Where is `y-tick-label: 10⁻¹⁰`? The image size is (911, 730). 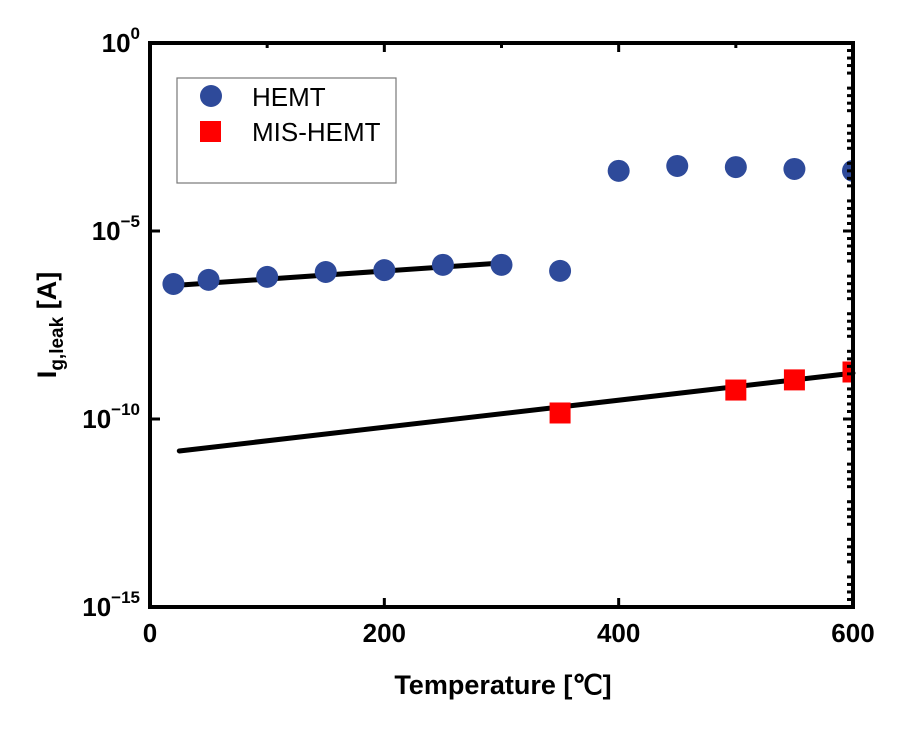
y-tick-label: 10⁻¹⁰ is located at coordinates (111, 417).